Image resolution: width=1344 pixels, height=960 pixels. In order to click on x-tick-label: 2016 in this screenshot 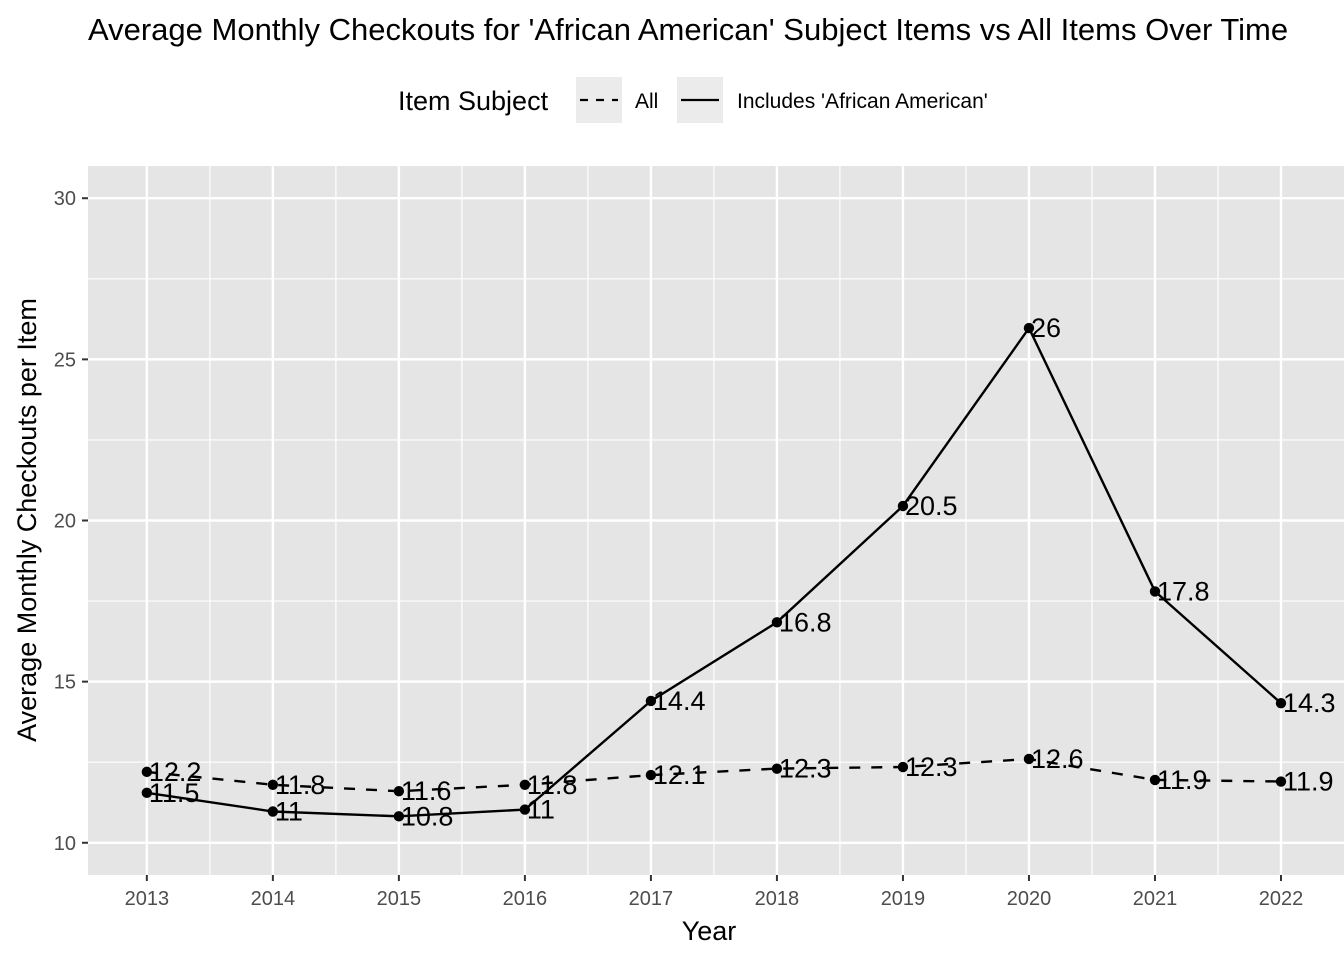, I will do `click(525, 899)`.